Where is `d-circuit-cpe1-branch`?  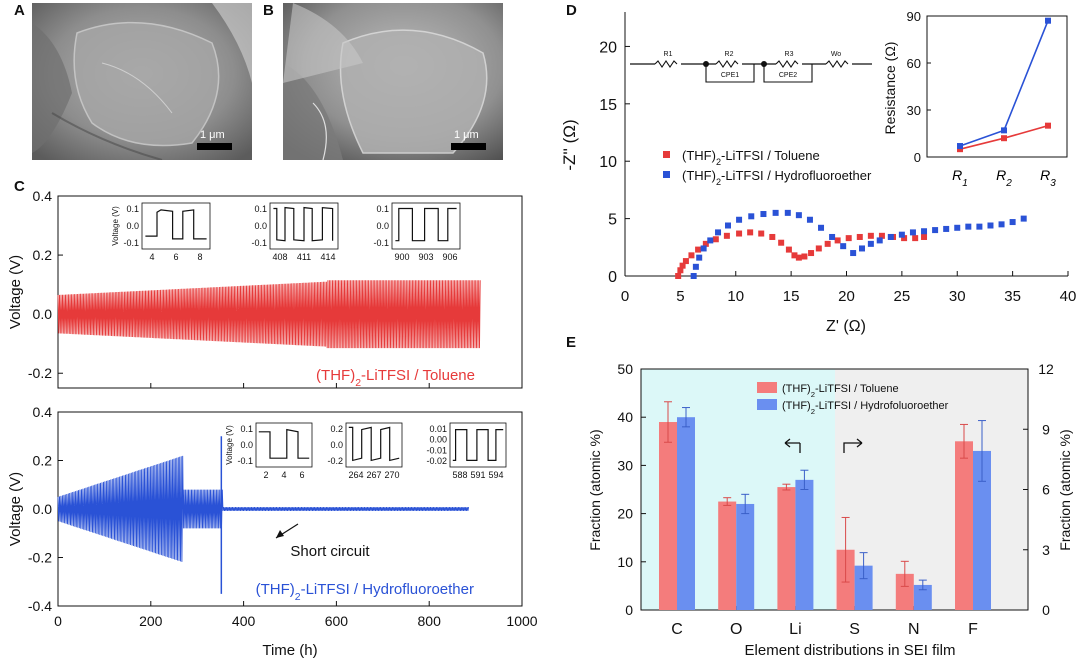 d-circuit-cpe1-branch is located at coordinates (730, 73).